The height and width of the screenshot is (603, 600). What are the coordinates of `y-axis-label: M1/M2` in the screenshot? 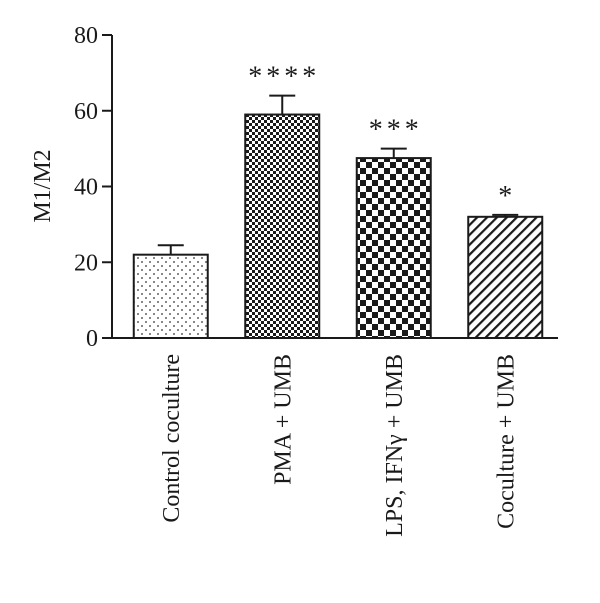 It's located at (43, 185).